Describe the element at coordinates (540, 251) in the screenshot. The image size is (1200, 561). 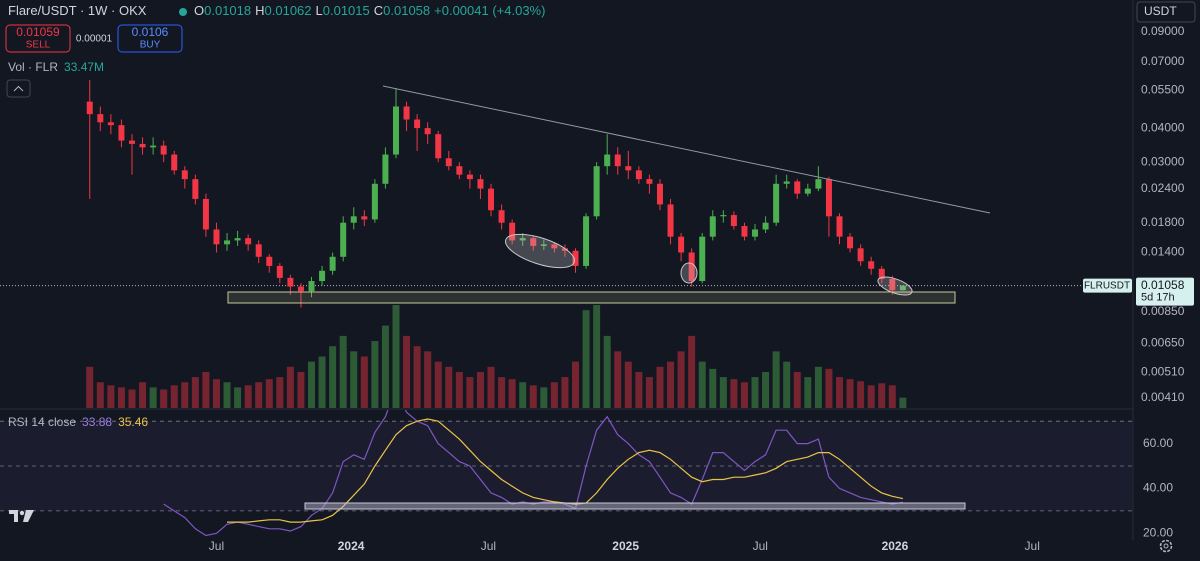
I see `highlight-ellipse` at that location.